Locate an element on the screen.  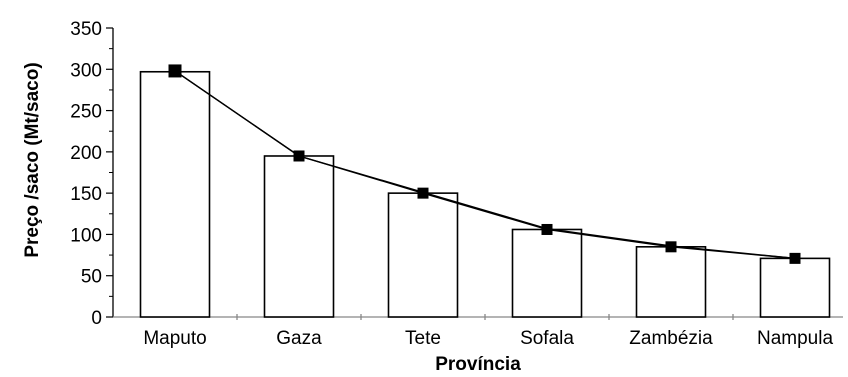
y-axis-title: Preço /saco (Mt/saco) is located at coordinates (32, 159).